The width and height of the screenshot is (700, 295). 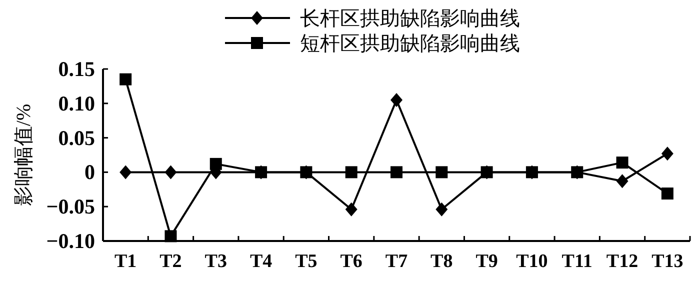 I want to click on x-tick-label: T7, so click(x=396, y=261).